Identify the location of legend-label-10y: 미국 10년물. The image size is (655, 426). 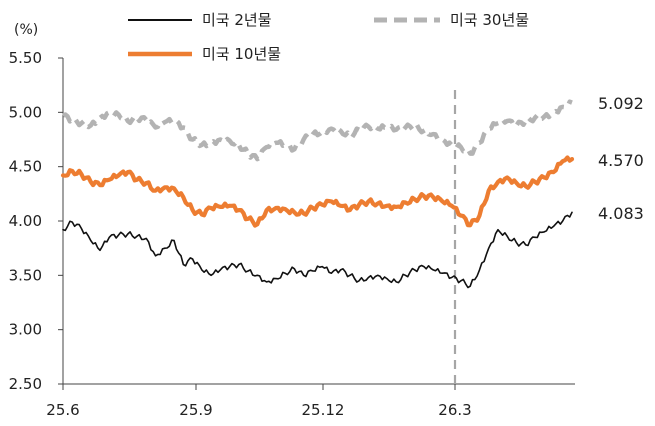
(241, 54).